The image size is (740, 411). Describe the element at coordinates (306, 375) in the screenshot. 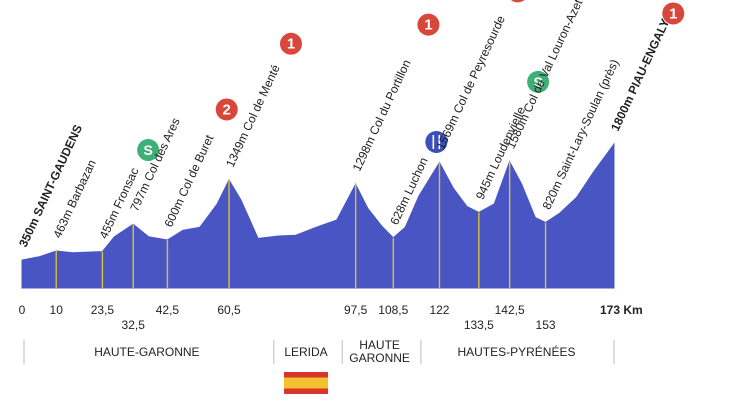

I see `flag-stripe-top` at that location.